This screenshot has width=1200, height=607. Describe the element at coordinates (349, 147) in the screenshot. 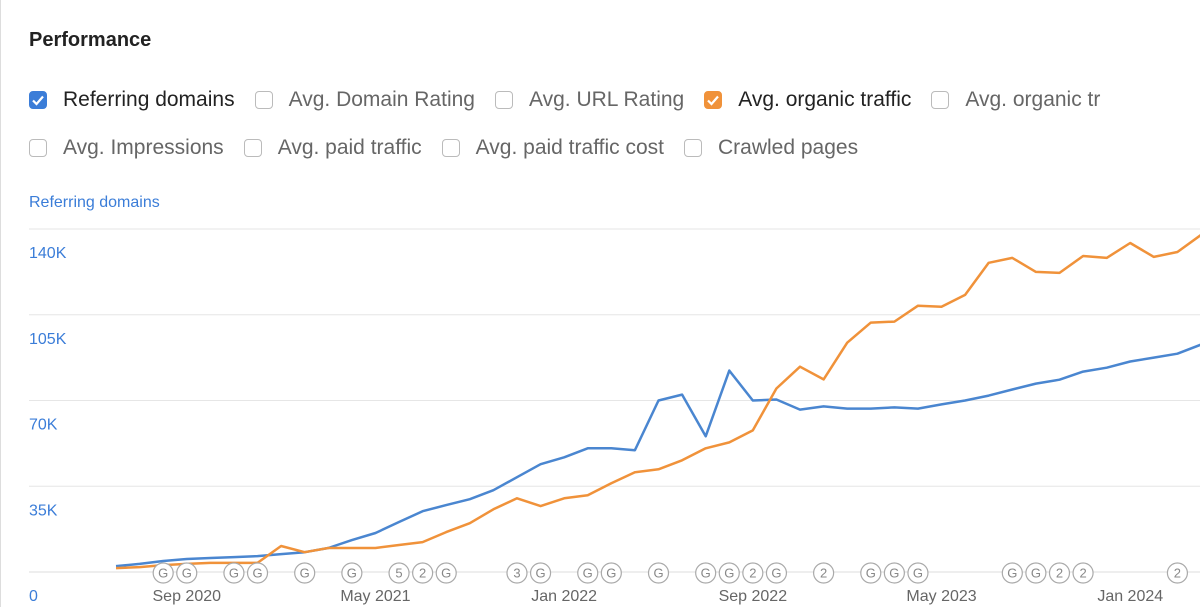

I see `checkbox-label: Avg. paid traffic` at that location.